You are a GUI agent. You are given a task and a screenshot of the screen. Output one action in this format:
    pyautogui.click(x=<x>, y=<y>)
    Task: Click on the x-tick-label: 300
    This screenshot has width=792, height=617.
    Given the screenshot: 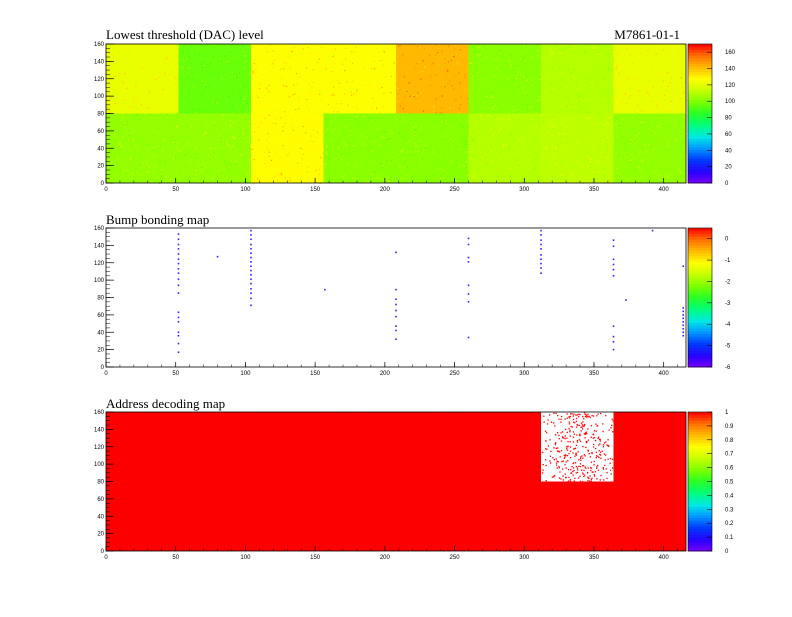 What is the action you would take?
    pyautogui.click(x=524, y=190)
    